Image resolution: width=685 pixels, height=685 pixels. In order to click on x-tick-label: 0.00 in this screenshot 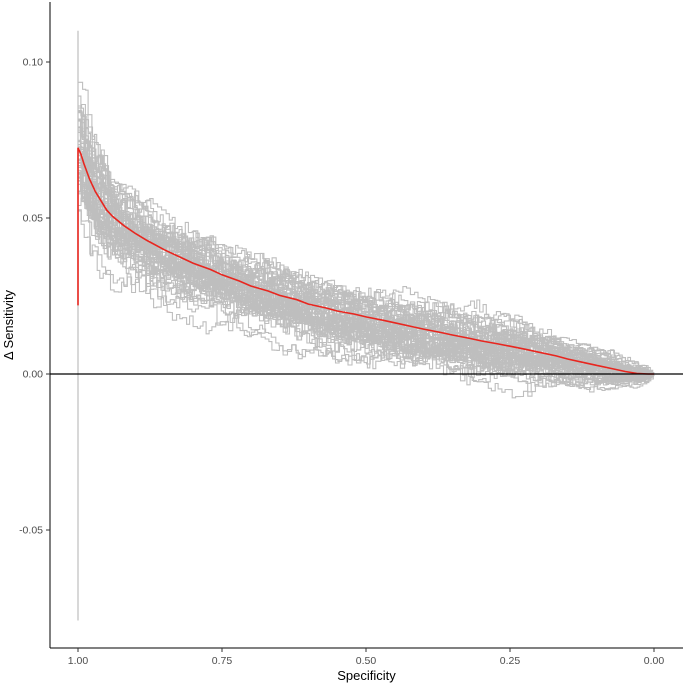, I will do `click(654, 661)`.